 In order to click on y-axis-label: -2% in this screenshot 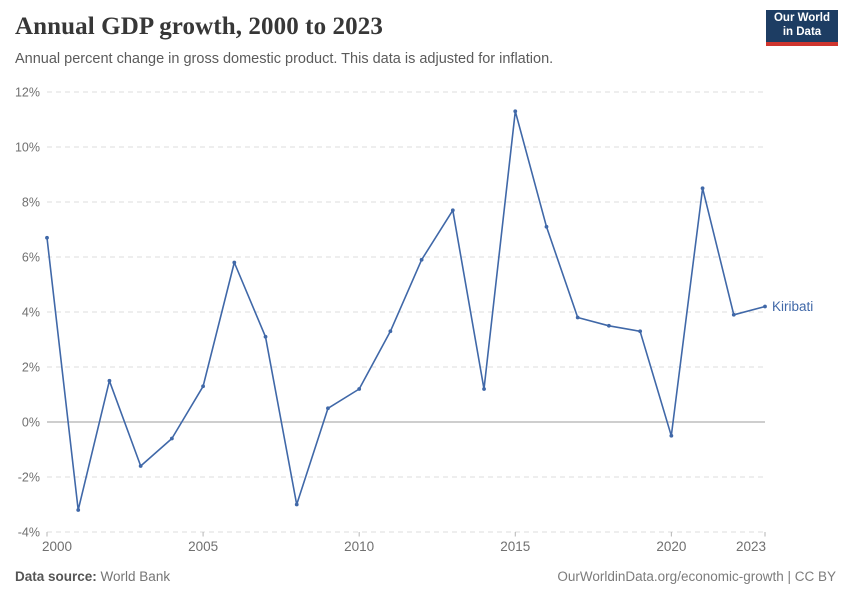, I will do `click(29, 478)`.